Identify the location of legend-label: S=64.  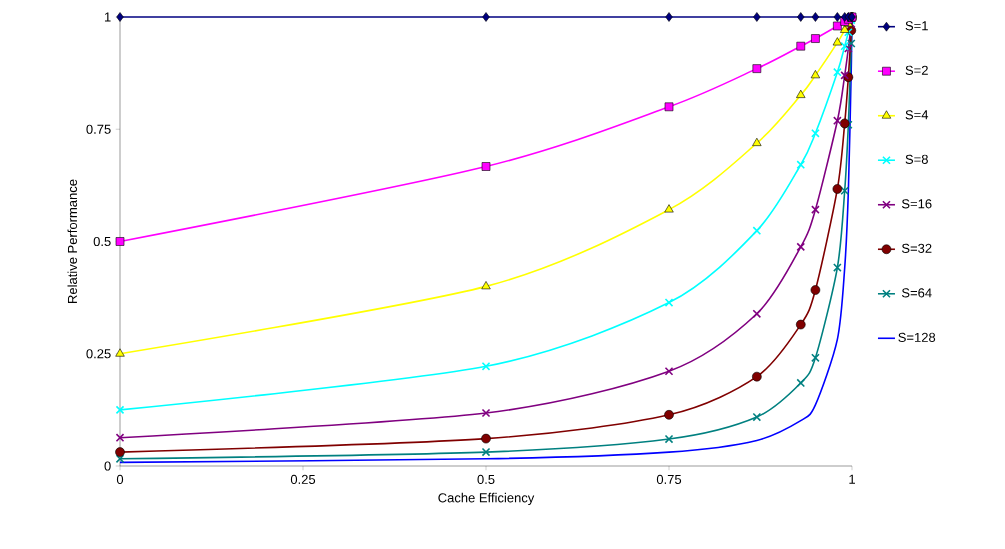
(916, 293).